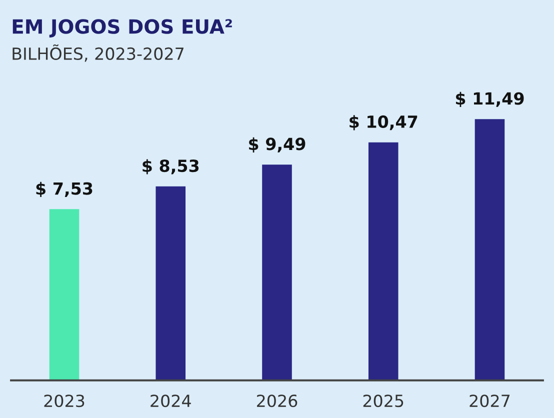 The image size is (554, 418). What do you see at coordinates (170, 401) in the screenshot?
I see `x-tick-label: 2024` at bounding box center [170, 401].